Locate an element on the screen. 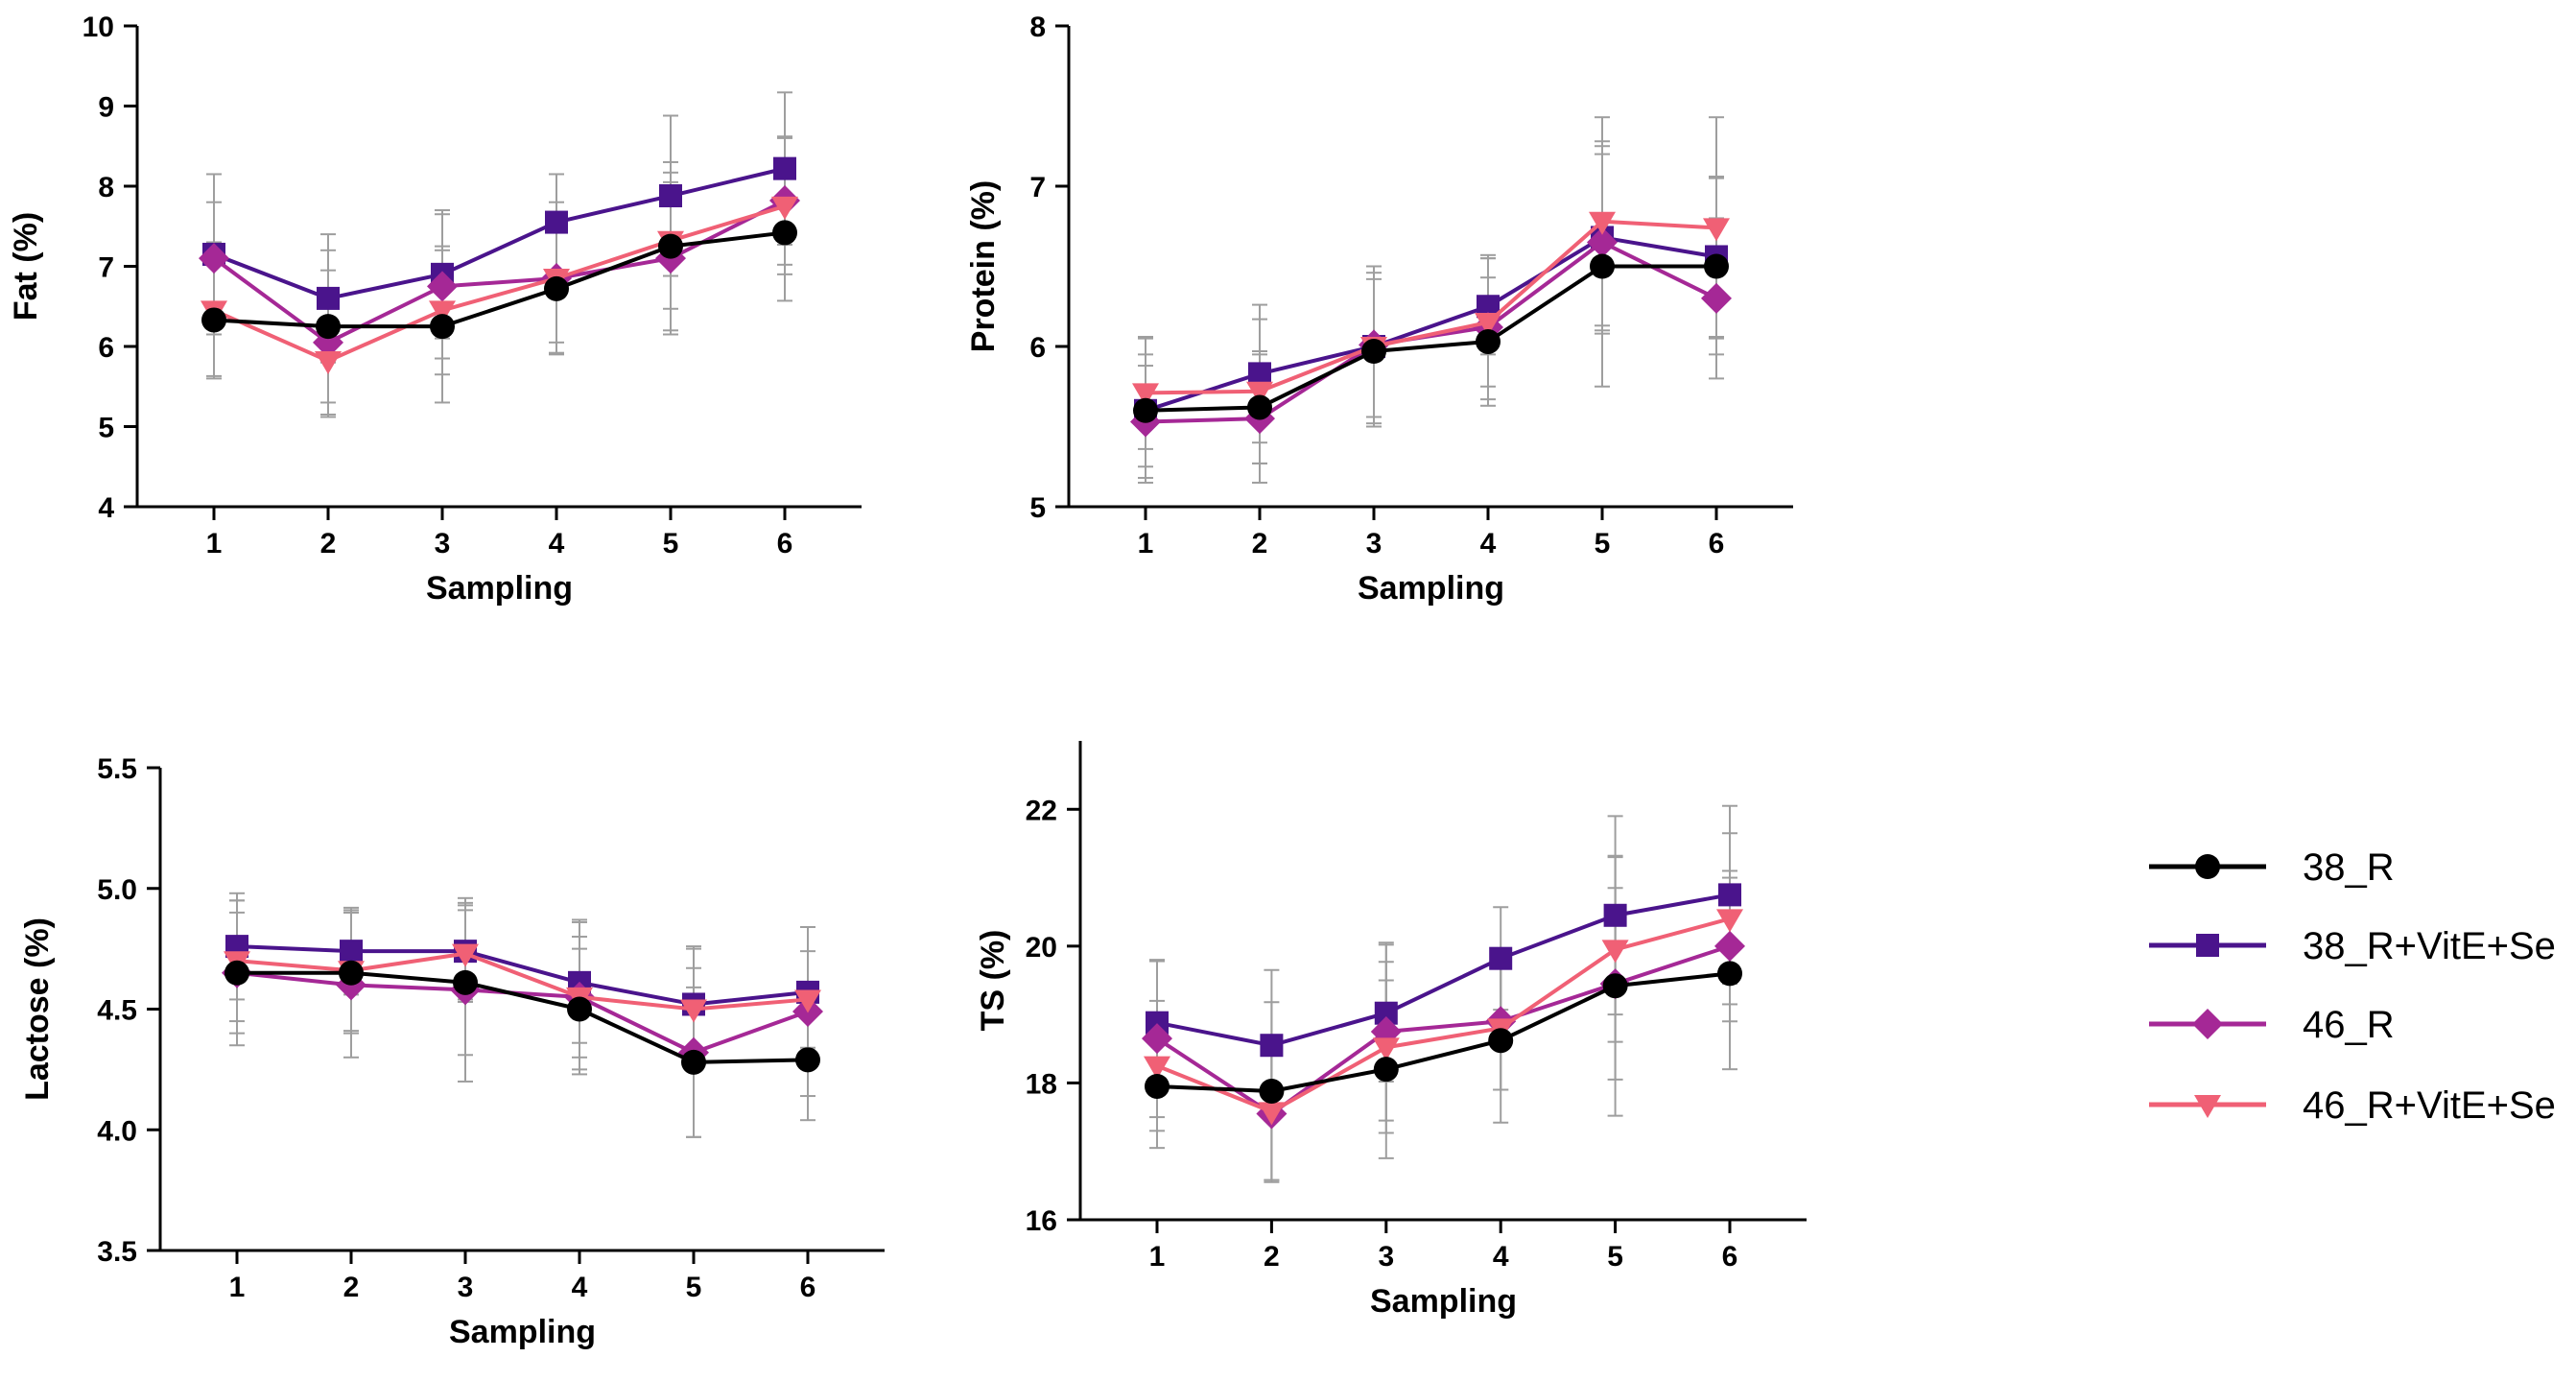 This screenshot has width=2576, height=1381. lactose-x-tick-label: 3 is located at coordinates (466, 1288).